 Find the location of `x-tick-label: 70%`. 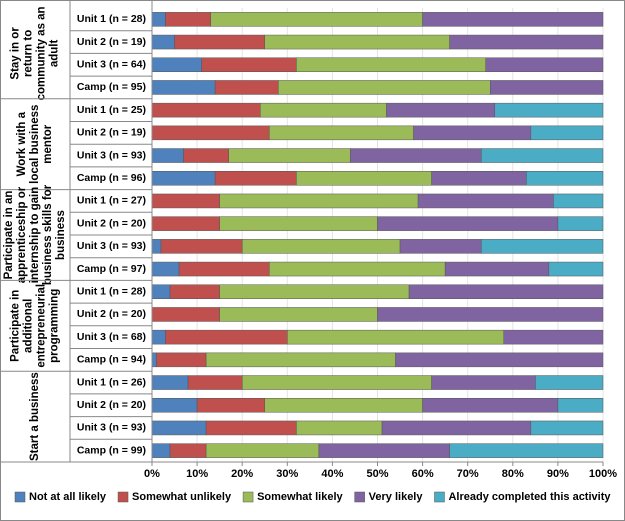

x-tick-label: 70% is located at coordinates (468, 474).